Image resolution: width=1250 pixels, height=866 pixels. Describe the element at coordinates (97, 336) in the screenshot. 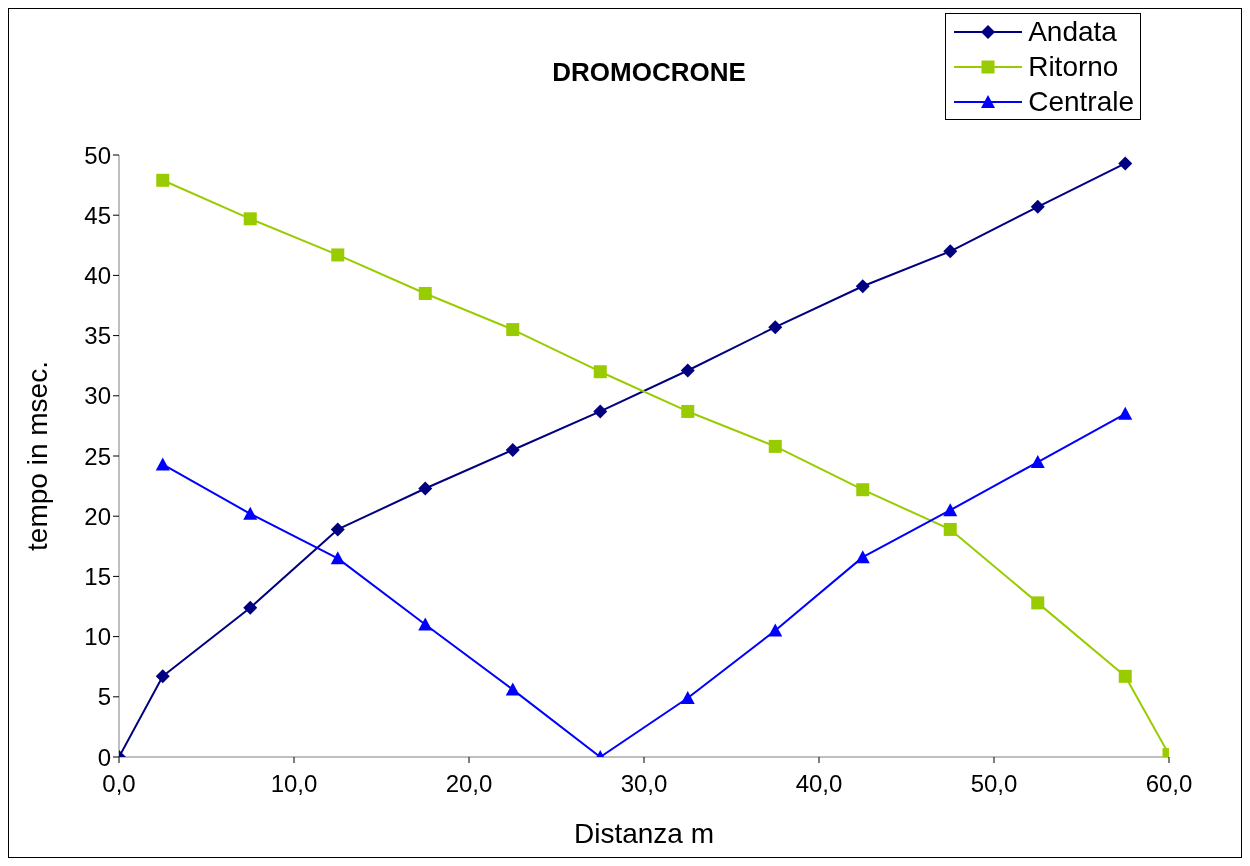

I see `y-tick-label: 35` at that location.